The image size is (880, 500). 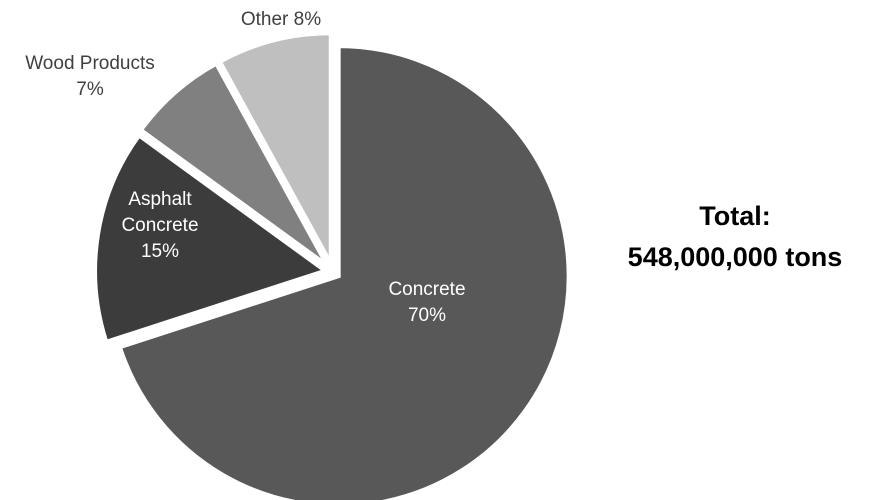 What do you see at coordinates (90, 89) in the screenshot?
I see `slice-label-line: 7%` at bounding box center [90, 89].